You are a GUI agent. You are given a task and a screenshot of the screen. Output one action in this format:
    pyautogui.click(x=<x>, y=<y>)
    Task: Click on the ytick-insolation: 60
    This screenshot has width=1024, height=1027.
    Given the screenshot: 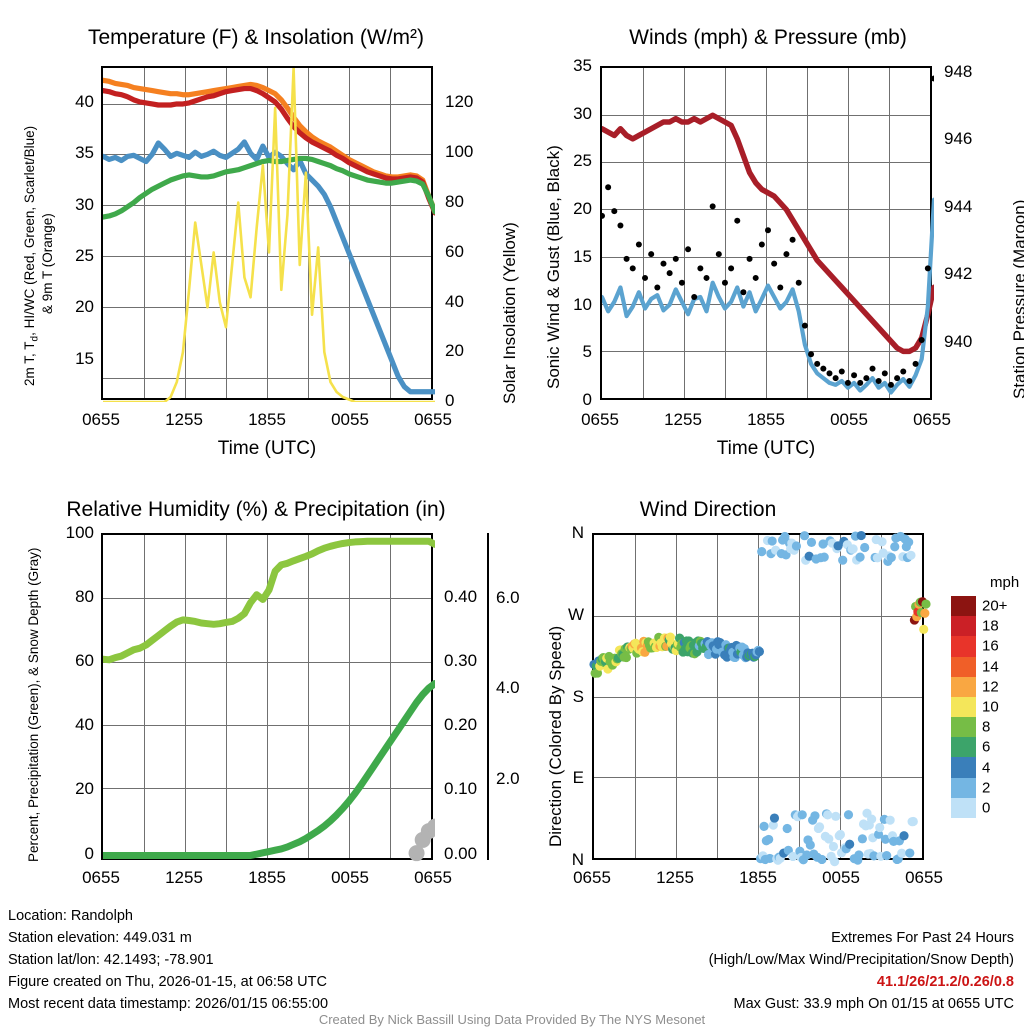 What is the action you would take?
    pyautogui.click(x=454, y=251)
    